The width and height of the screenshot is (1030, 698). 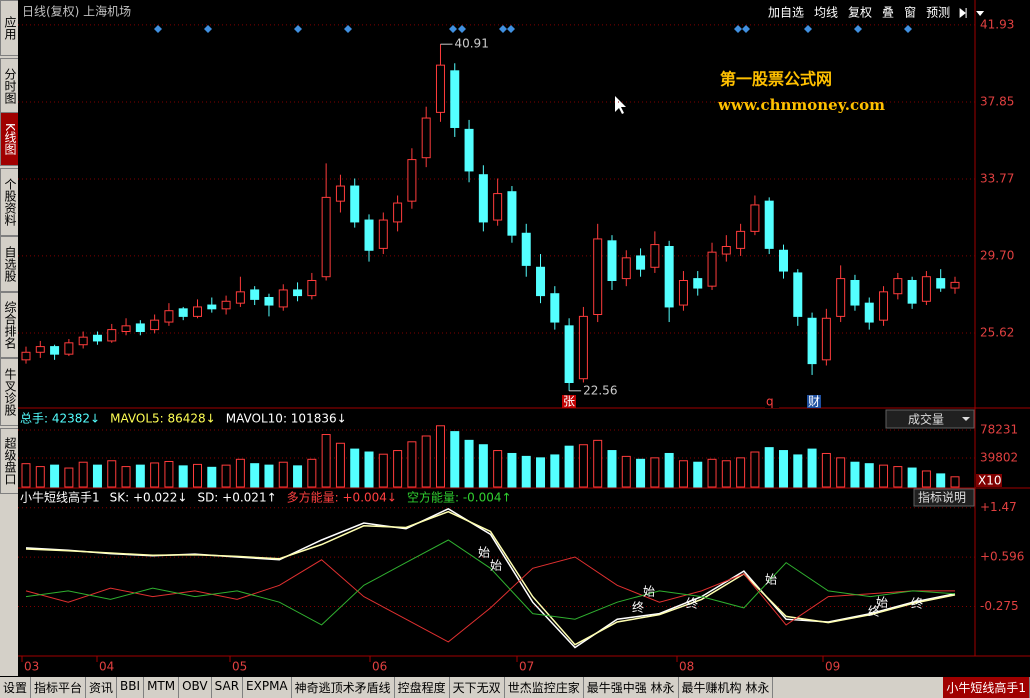 What do you see at coordinates (631, 687) in the screenshot?
I see `bottom-tab: 最牛强中强 林永` at bounding box center [631, 687].